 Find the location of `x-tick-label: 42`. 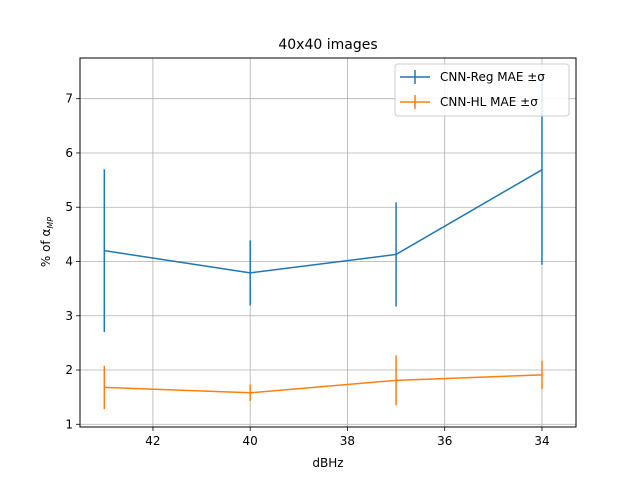

x-tick-label: 42 is located at coordinates (152, 441).